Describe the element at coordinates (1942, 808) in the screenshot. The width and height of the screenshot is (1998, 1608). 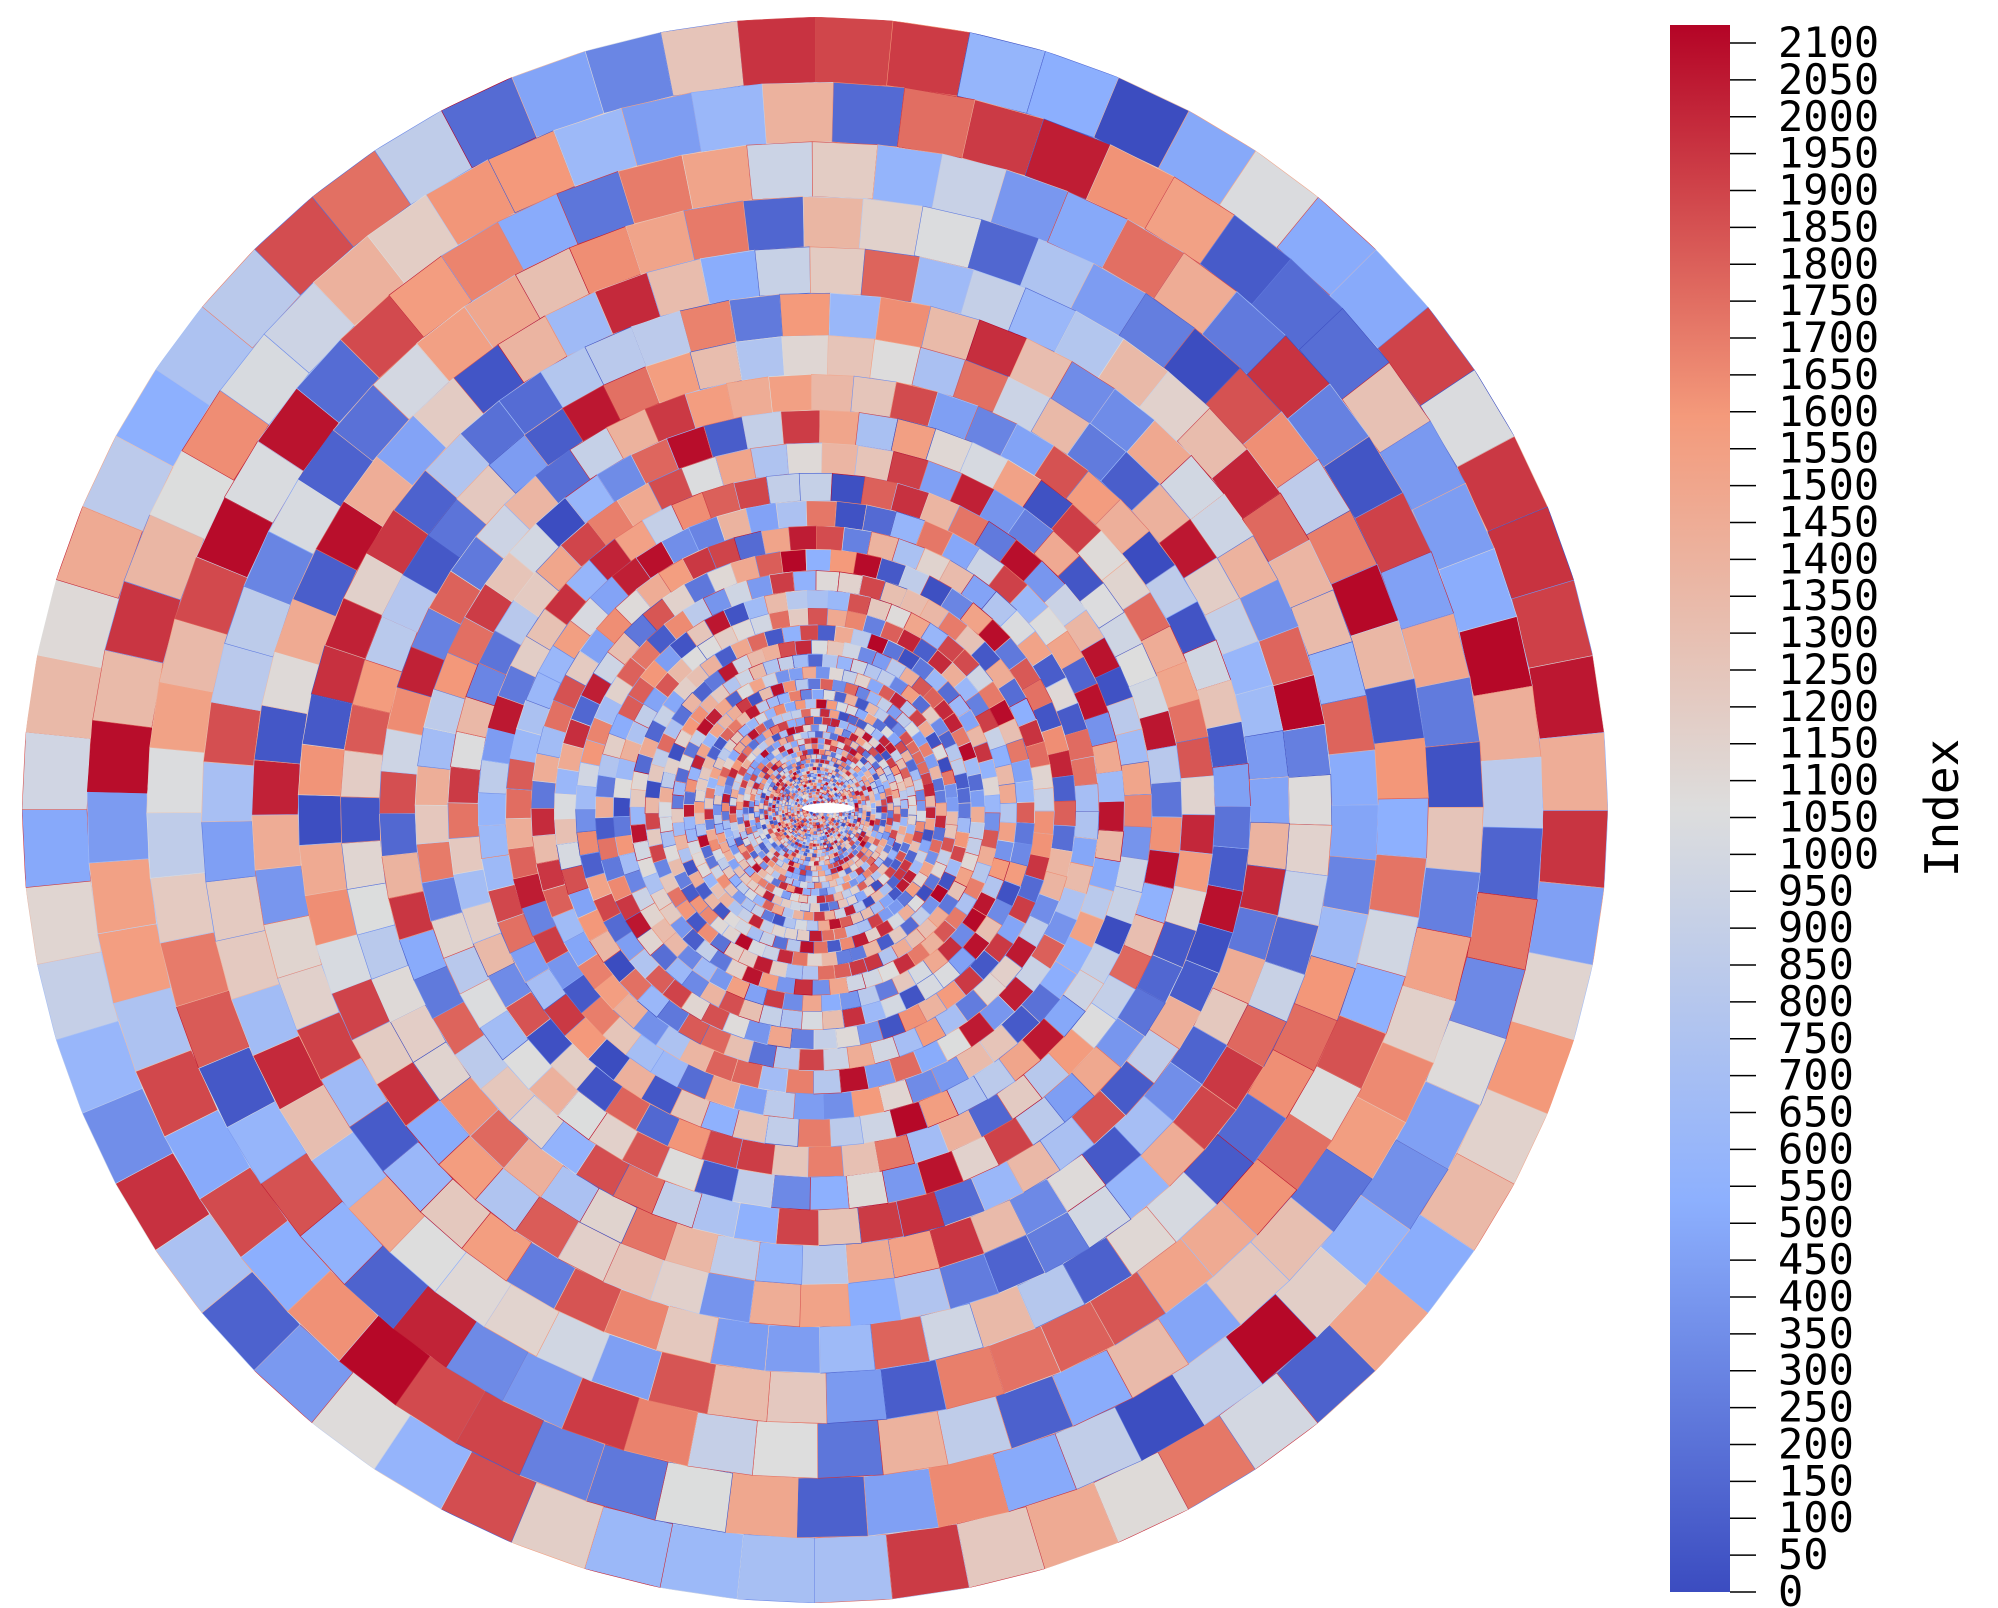
I see `legend-title: Index` at that location.